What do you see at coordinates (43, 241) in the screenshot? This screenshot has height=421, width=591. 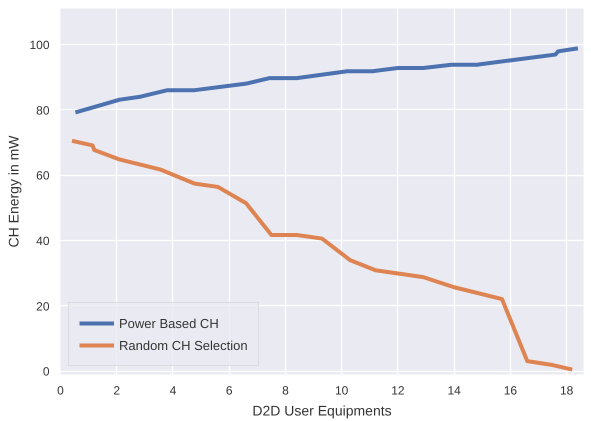 I see `y-tick-label: 40` at bounding box center [43, 241].